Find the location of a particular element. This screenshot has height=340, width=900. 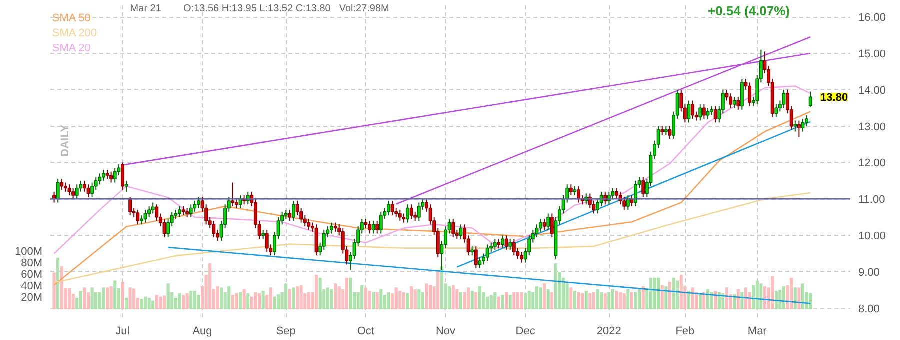

y2-tick-label: 80M is located at coordinates (32, 264).